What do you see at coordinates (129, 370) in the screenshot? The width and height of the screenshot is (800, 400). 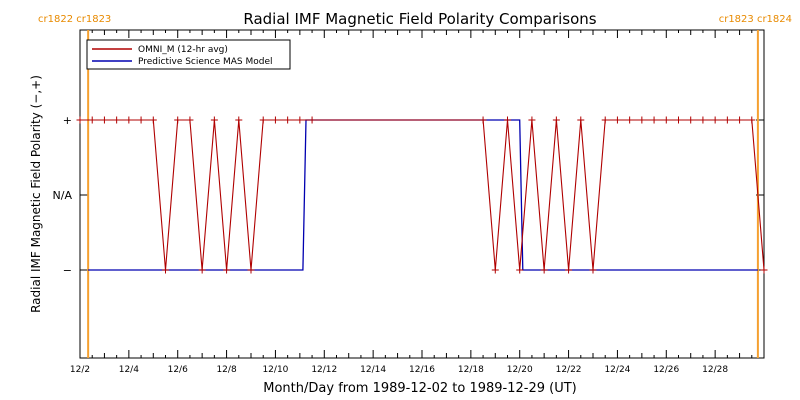 I see `x-tick-label: 12/4` at bounding box center [129, 370].